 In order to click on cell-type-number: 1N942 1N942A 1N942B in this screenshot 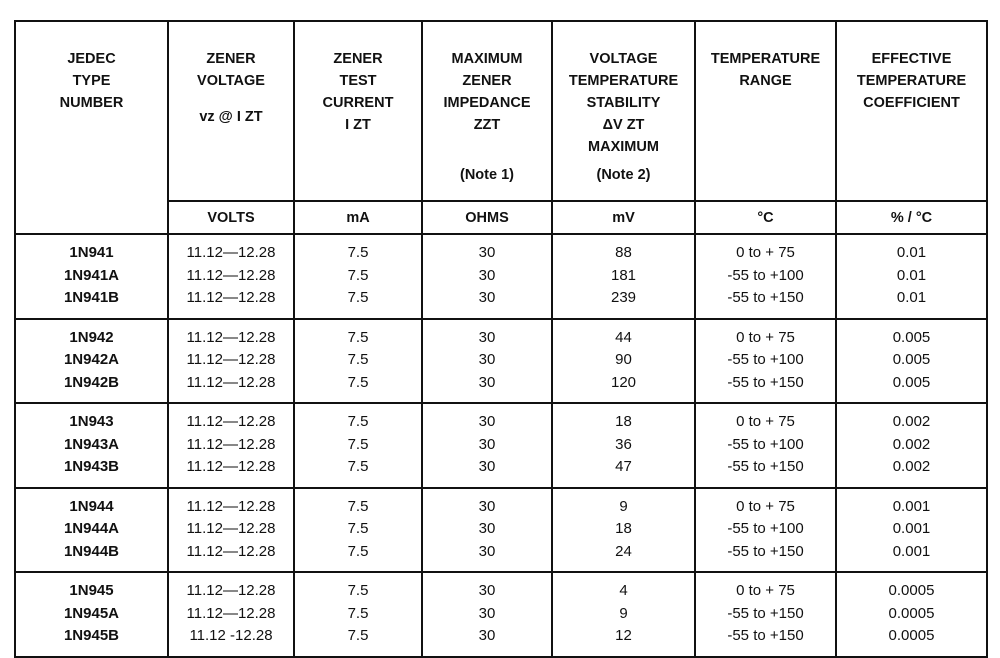, I will do `click(91, 360)`.